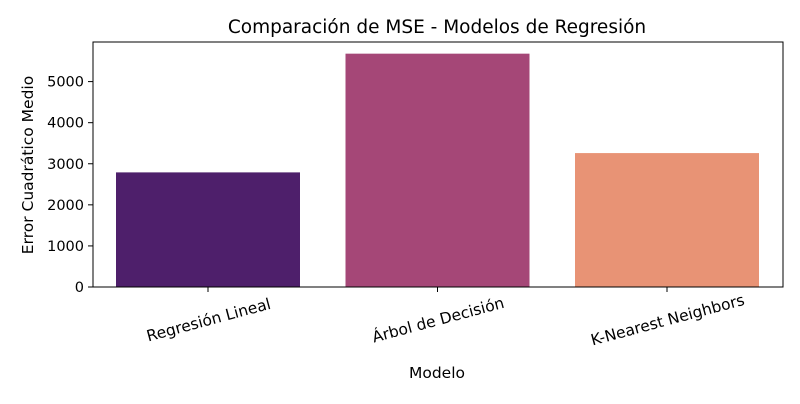 This screenshot has width=800, height=404. Describe the element at coordinates (668, 320) in the screenshot. I see `x-tick-label: K-Nearest Neighbors` at that location.